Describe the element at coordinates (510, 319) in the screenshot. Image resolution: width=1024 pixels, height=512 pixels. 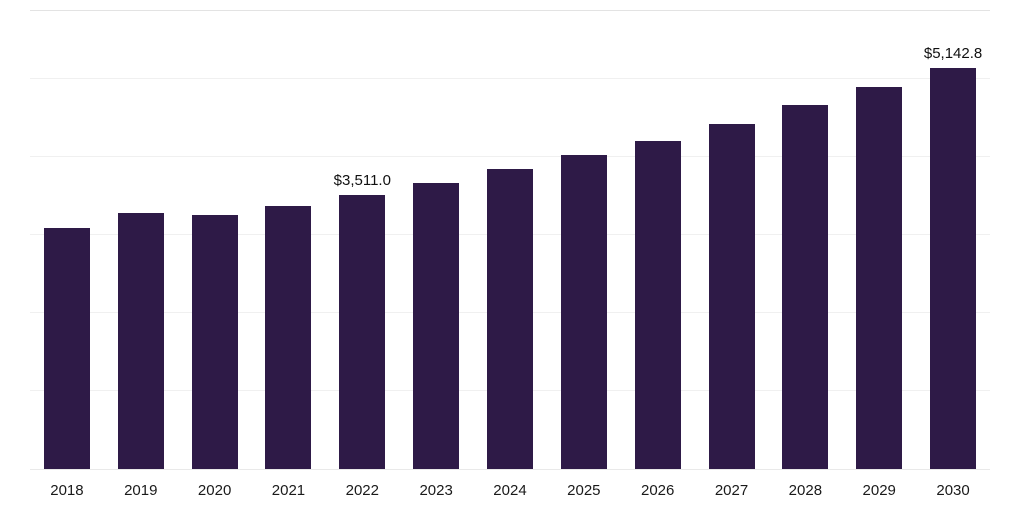
I see `bar-2024` at that location.